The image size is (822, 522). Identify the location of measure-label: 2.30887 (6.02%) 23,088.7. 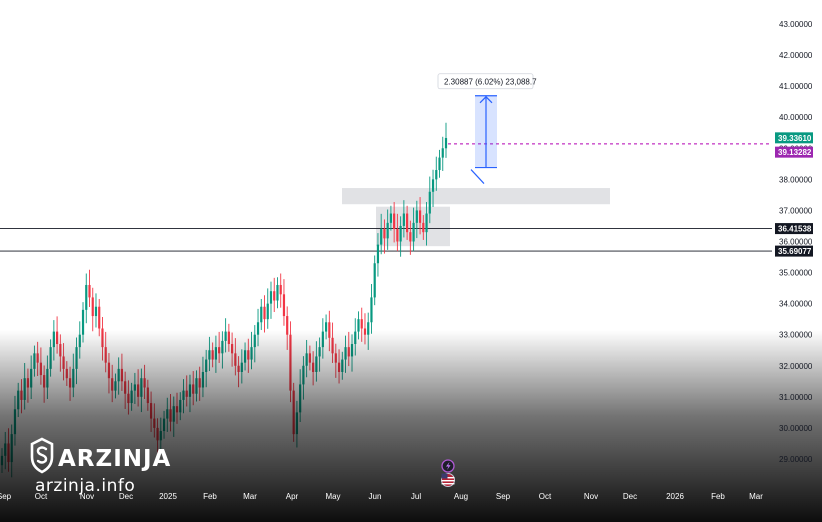
(490, 81).